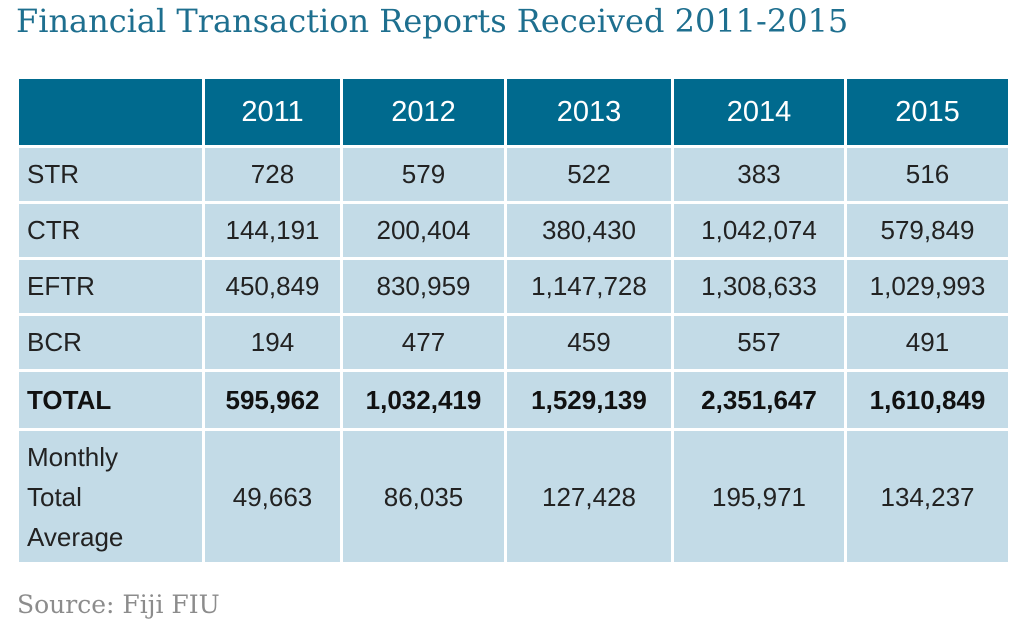 The height and width of the screenshot is (634, 1024). Describe the element at coordinates (759, 174) in the screenshot. I see `table-cell: 383` at that location.